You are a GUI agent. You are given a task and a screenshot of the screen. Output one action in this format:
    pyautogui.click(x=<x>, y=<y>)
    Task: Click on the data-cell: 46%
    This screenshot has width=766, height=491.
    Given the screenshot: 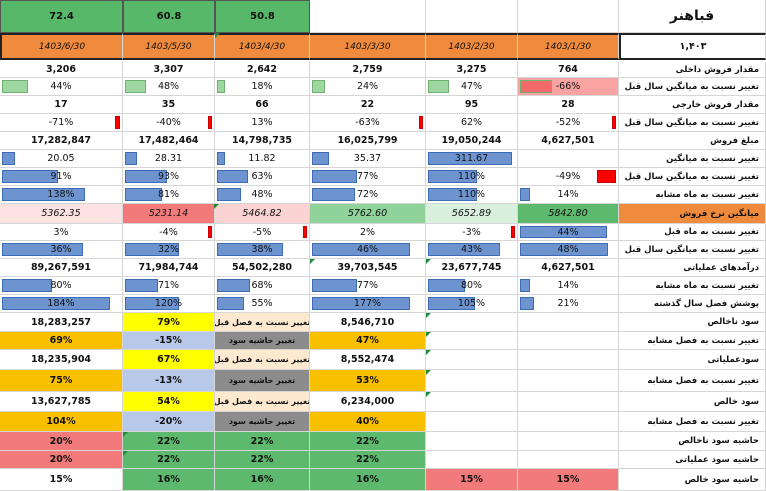 What is the action you would take?
    pyautogui.click(x=368, y=250)
    